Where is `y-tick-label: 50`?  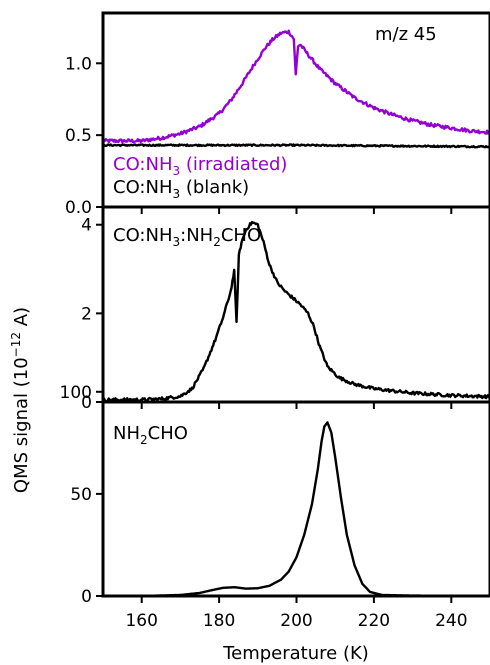 y-tick-label: 50 is located at coordinates (81, 495).